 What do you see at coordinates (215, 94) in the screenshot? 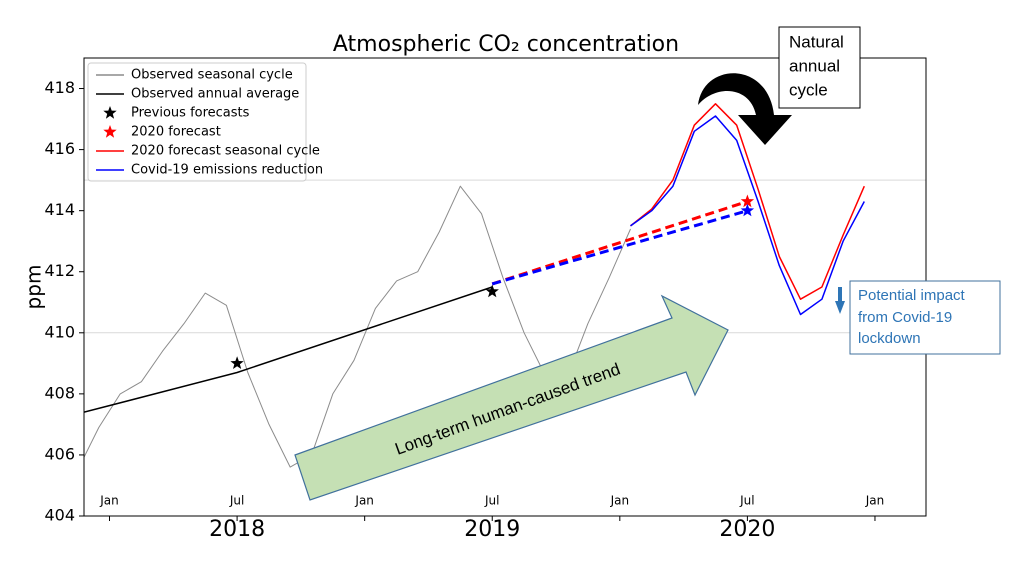
I see `legend-label: Observed annual average` at bounding box center [215, 94].